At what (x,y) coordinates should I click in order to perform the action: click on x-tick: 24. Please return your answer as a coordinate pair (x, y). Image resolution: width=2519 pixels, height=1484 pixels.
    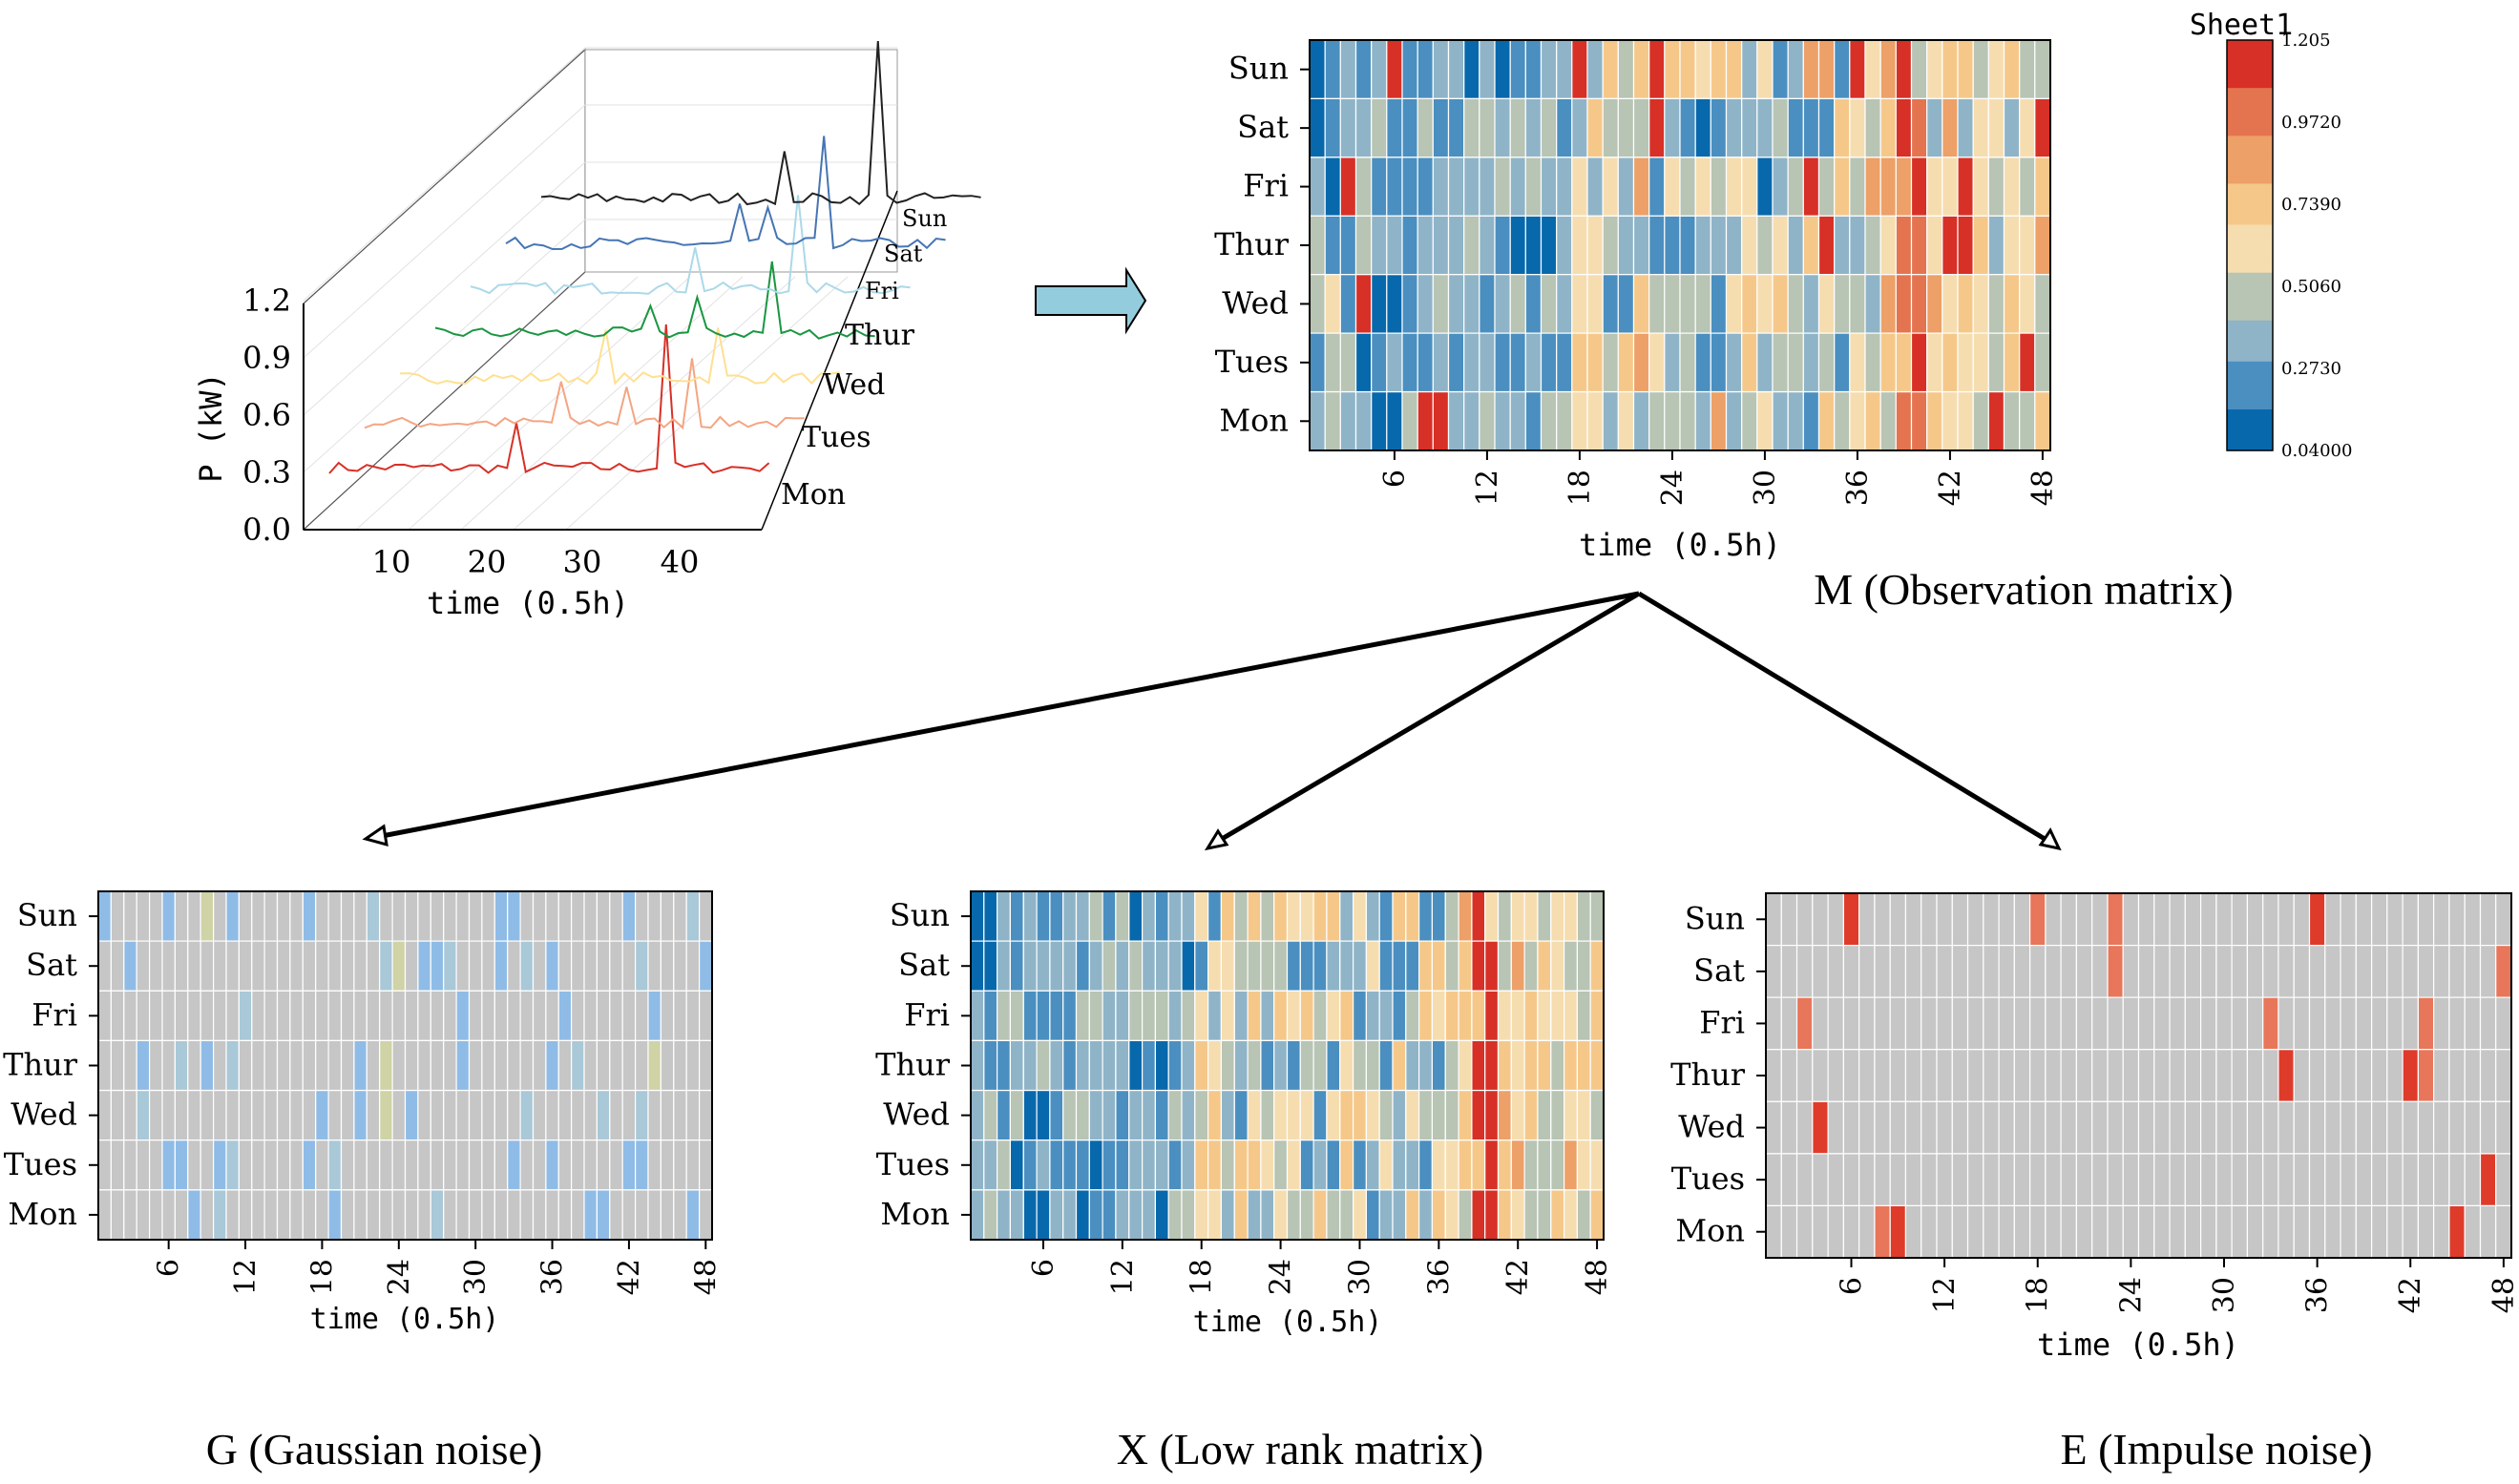
    Looking at the image, I should click on (399, 1277).